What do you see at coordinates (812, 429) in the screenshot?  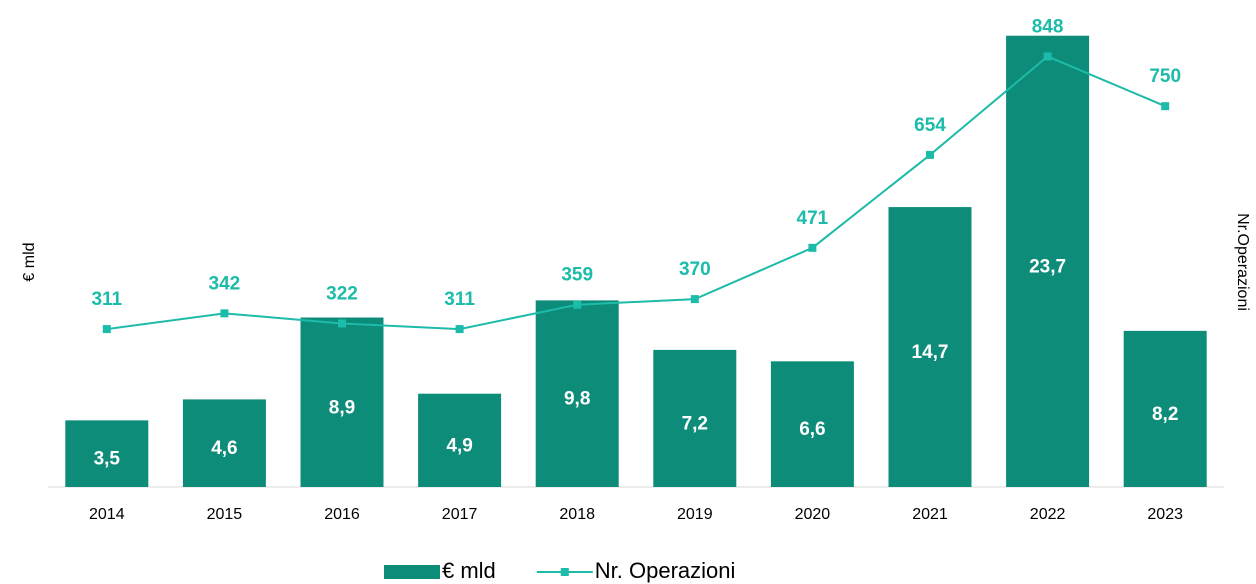 I see `bar-value-label: 6,6` at bounding box center [812, 429].